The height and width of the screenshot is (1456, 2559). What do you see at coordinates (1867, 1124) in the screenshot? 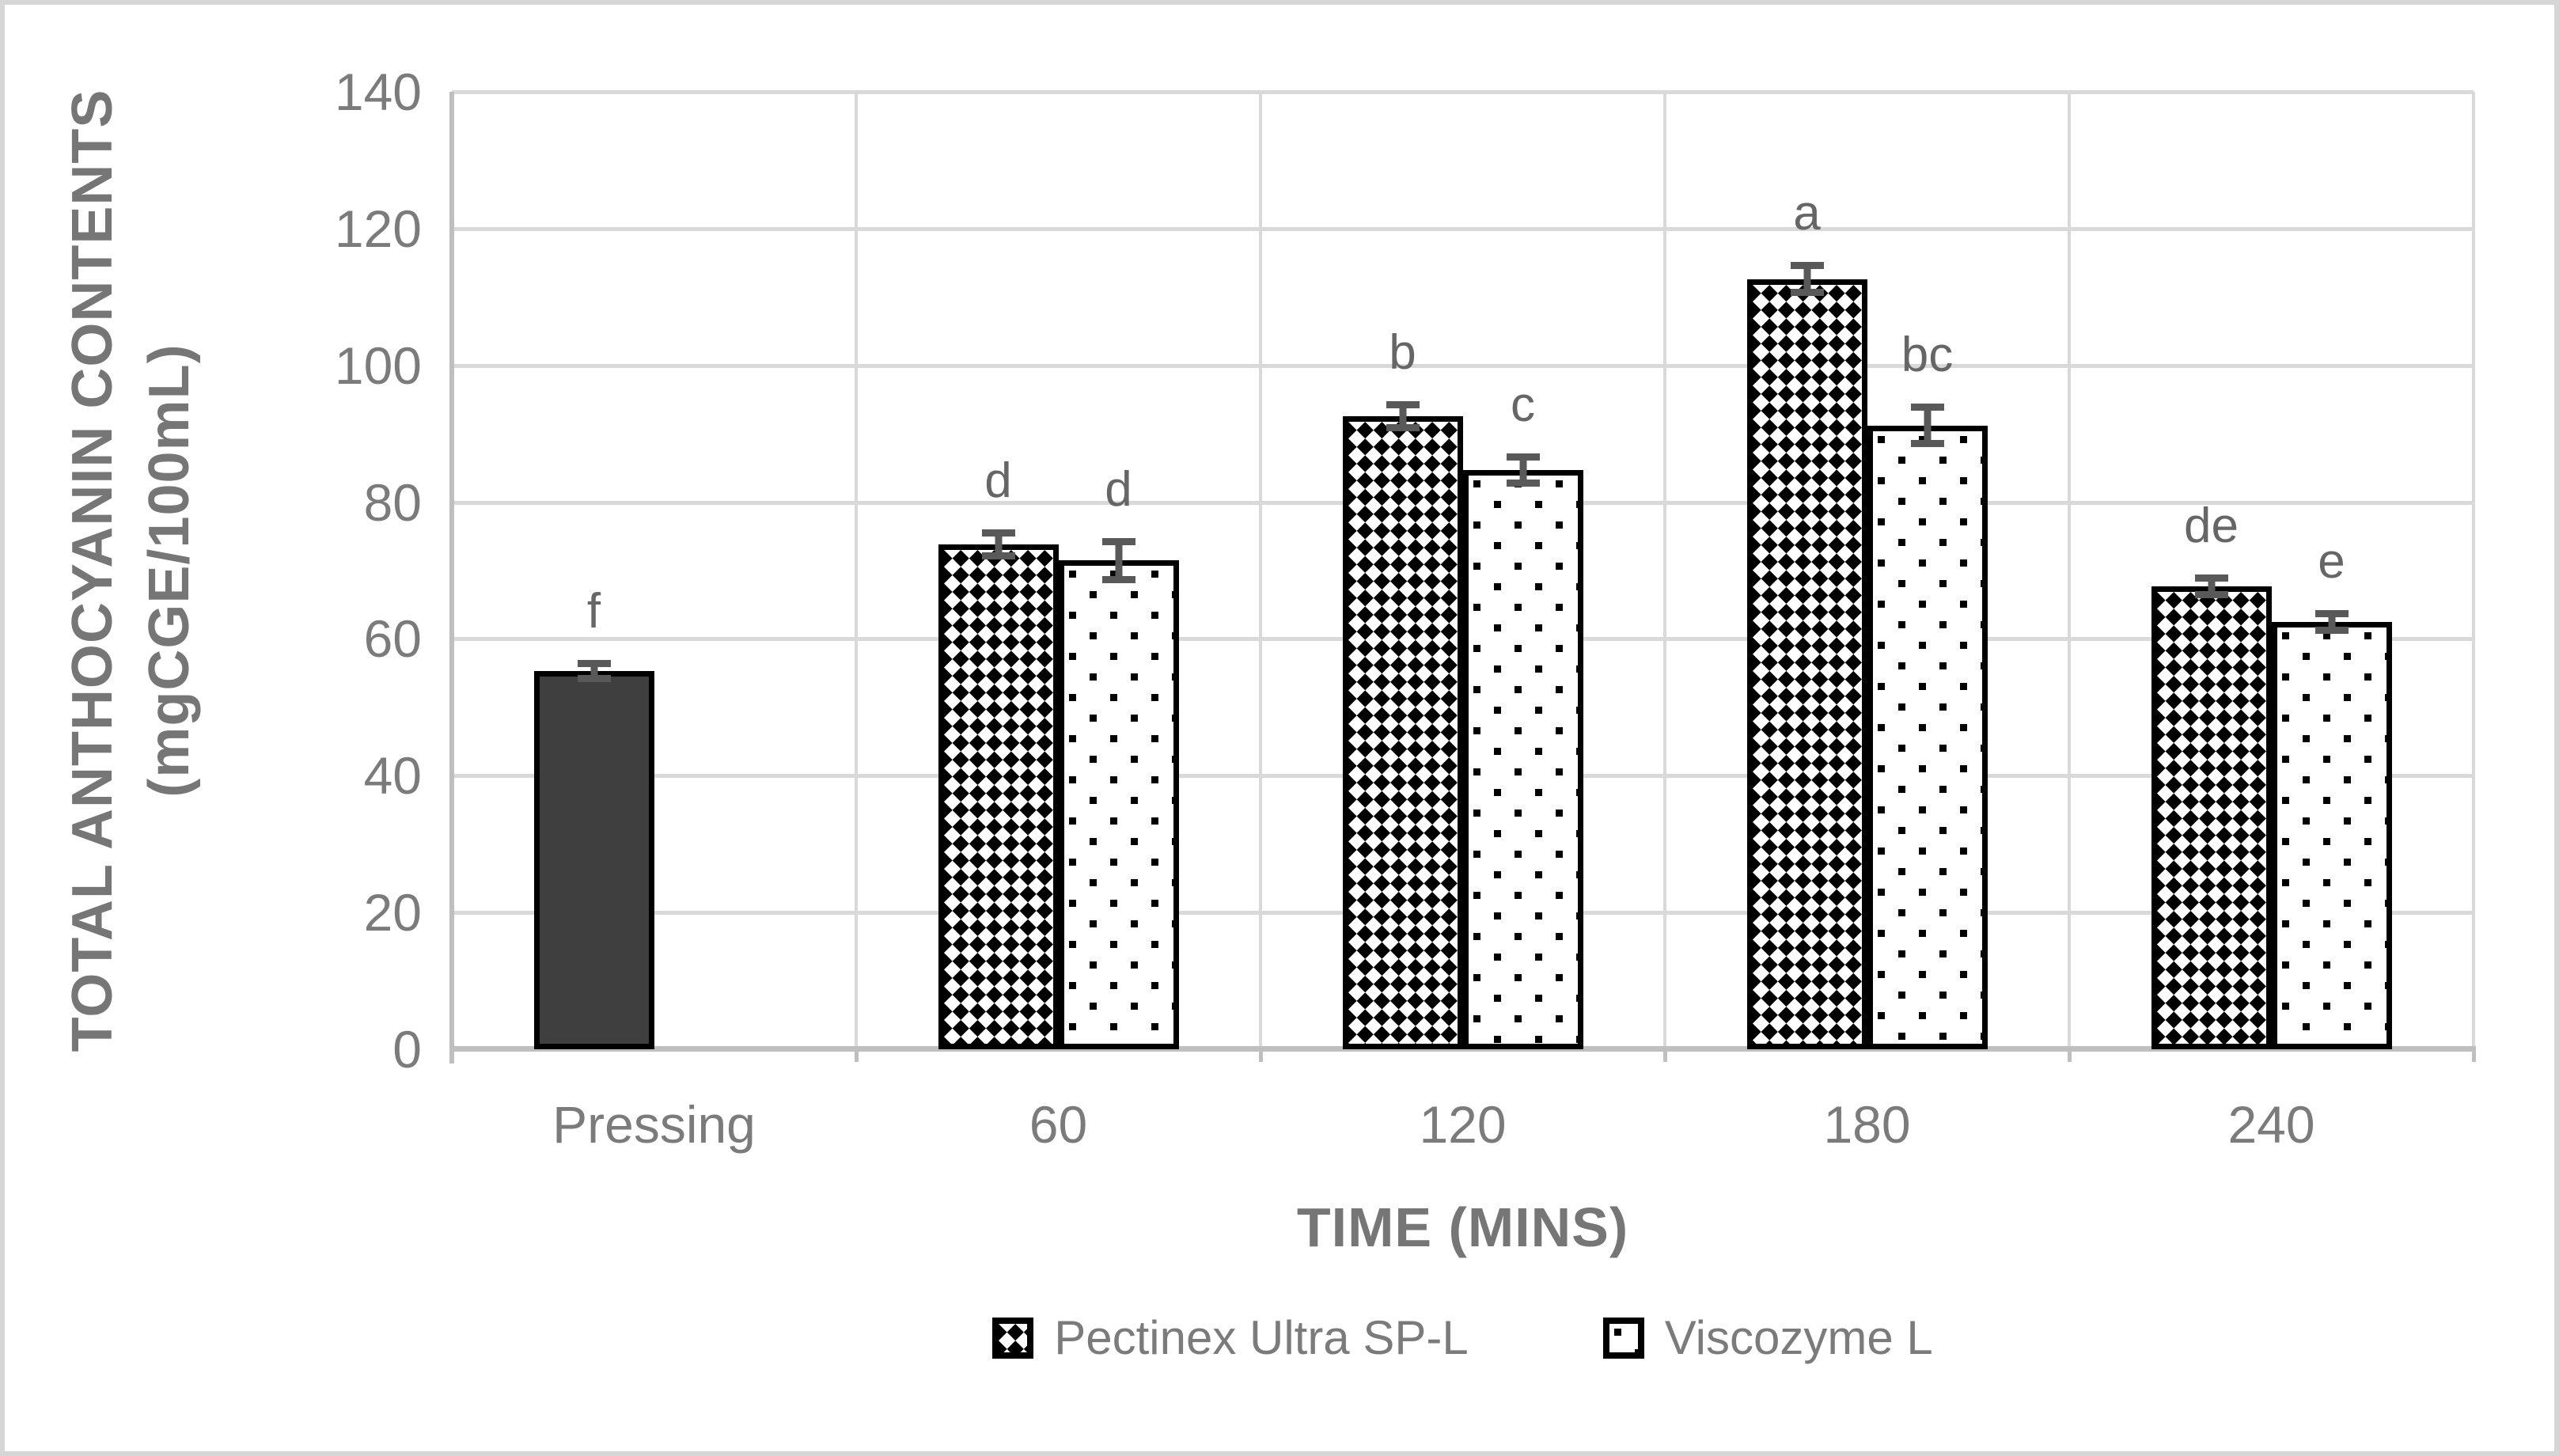
I see `x-tick-label: 180` at bounding box center [1867, 1124].